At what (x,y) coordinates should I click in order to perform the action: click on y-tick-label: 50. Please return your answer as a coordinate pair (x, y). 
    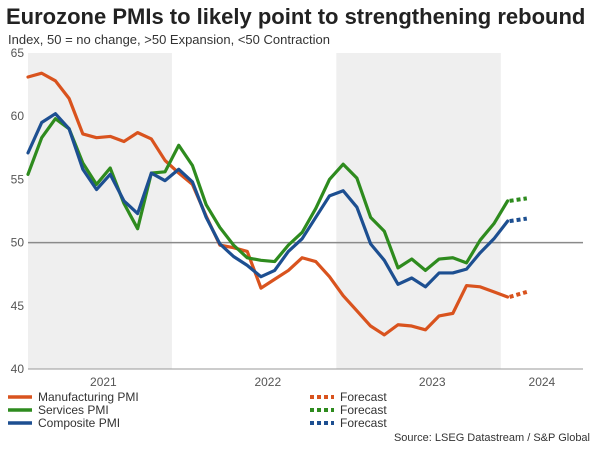
    Looking at the image, I should click on (18, 243).